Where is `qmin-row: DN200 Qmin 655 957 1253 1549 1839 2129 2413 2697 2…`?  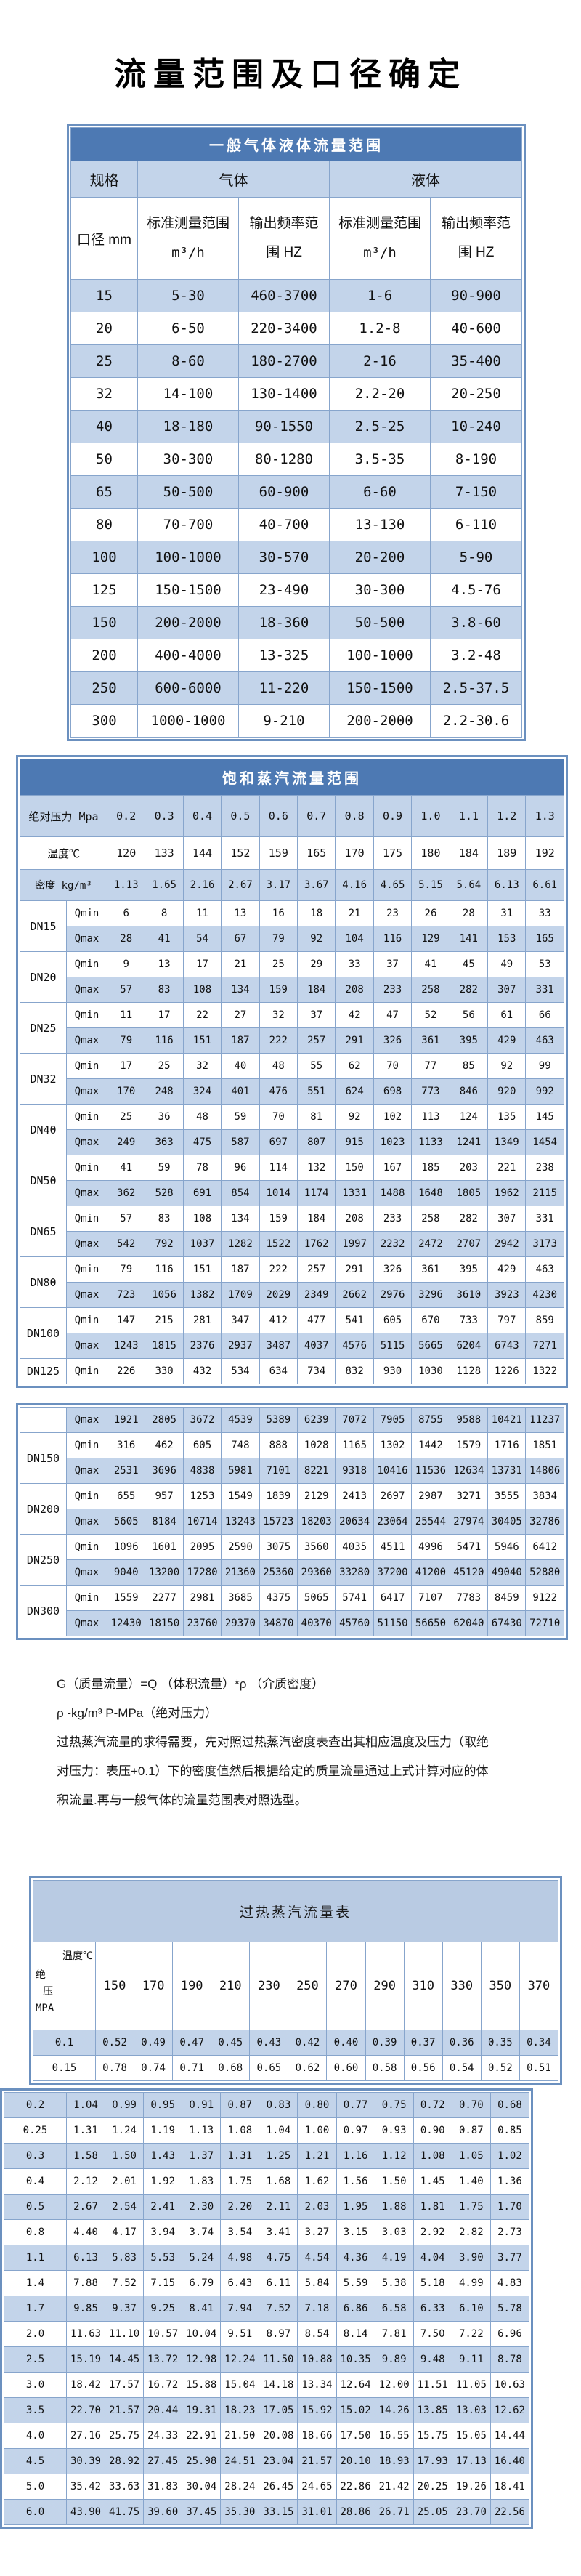 qmin-row: DN200 Qmin 655 957 1253 1549 1839 2129 2413 2697 2… is located at coordinates (292, 1509).